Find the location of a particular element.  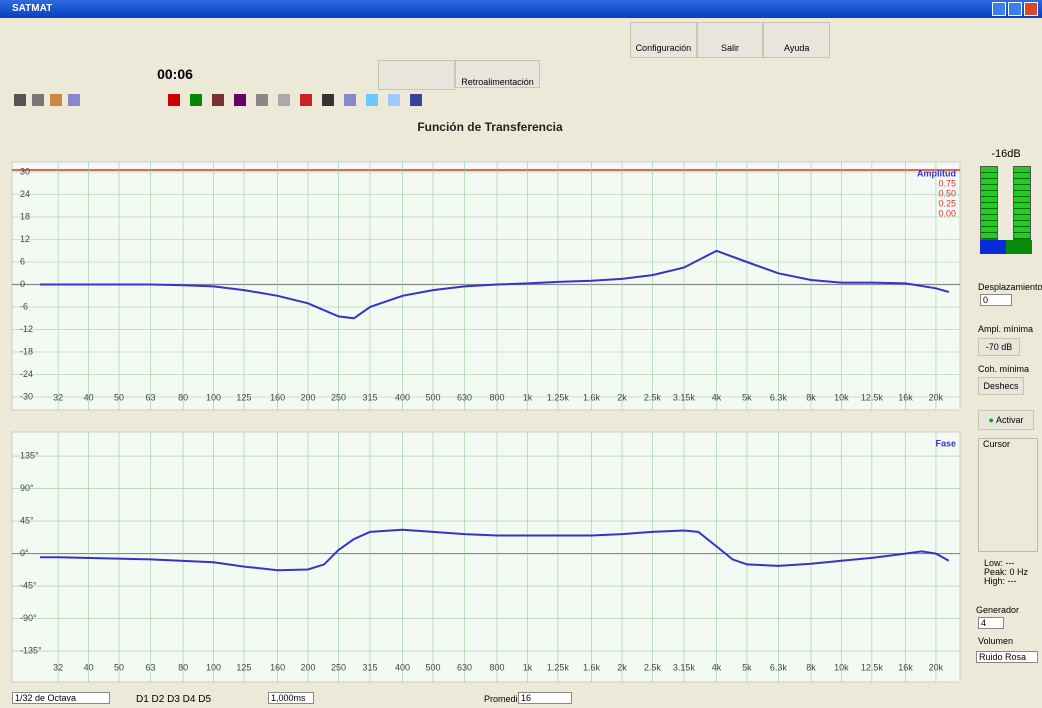

exit-button: Salir is located at coordinates (730, 40).